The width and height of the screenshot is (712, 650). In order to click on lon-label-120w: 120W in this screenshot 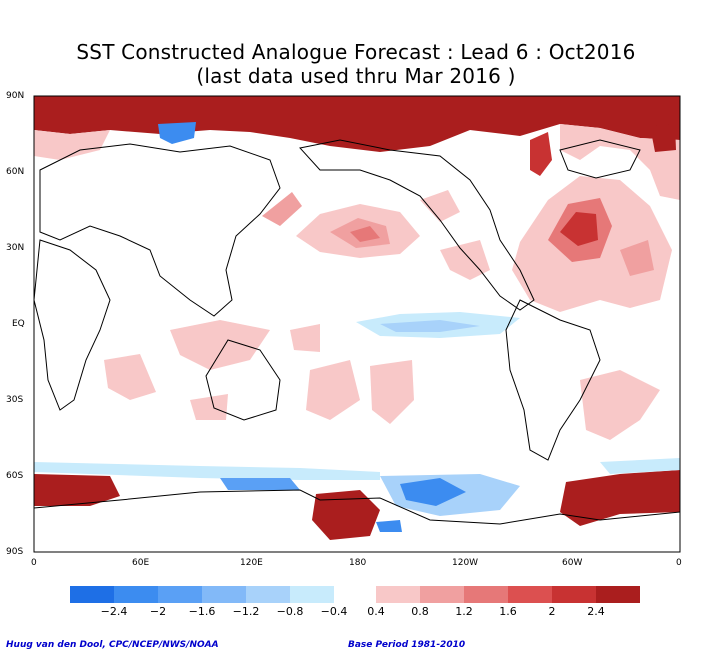, I will do `click(465, 563)`.